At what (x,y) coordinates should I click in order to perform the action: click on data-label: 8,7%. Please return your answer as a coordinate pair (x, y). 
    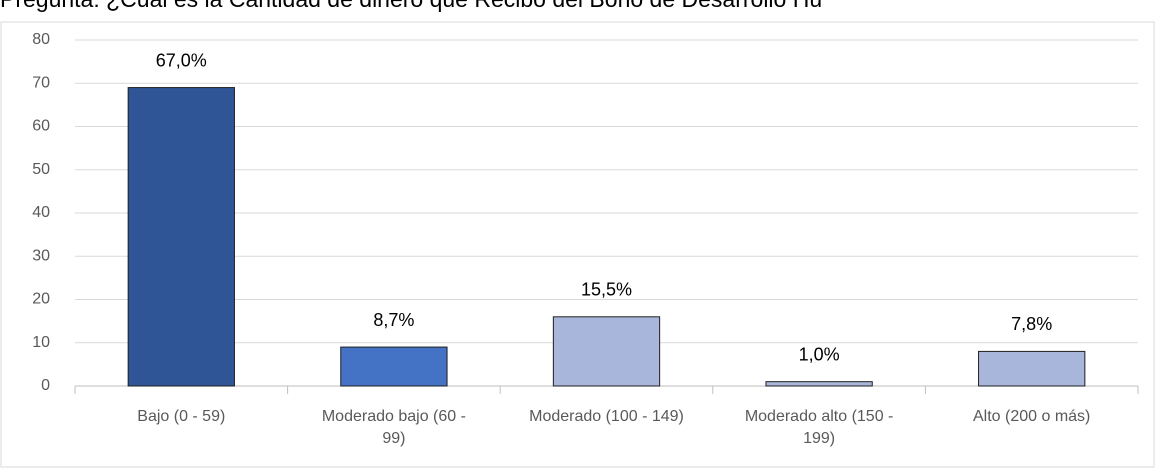
    Looking at the image, I should click on (393, 320).